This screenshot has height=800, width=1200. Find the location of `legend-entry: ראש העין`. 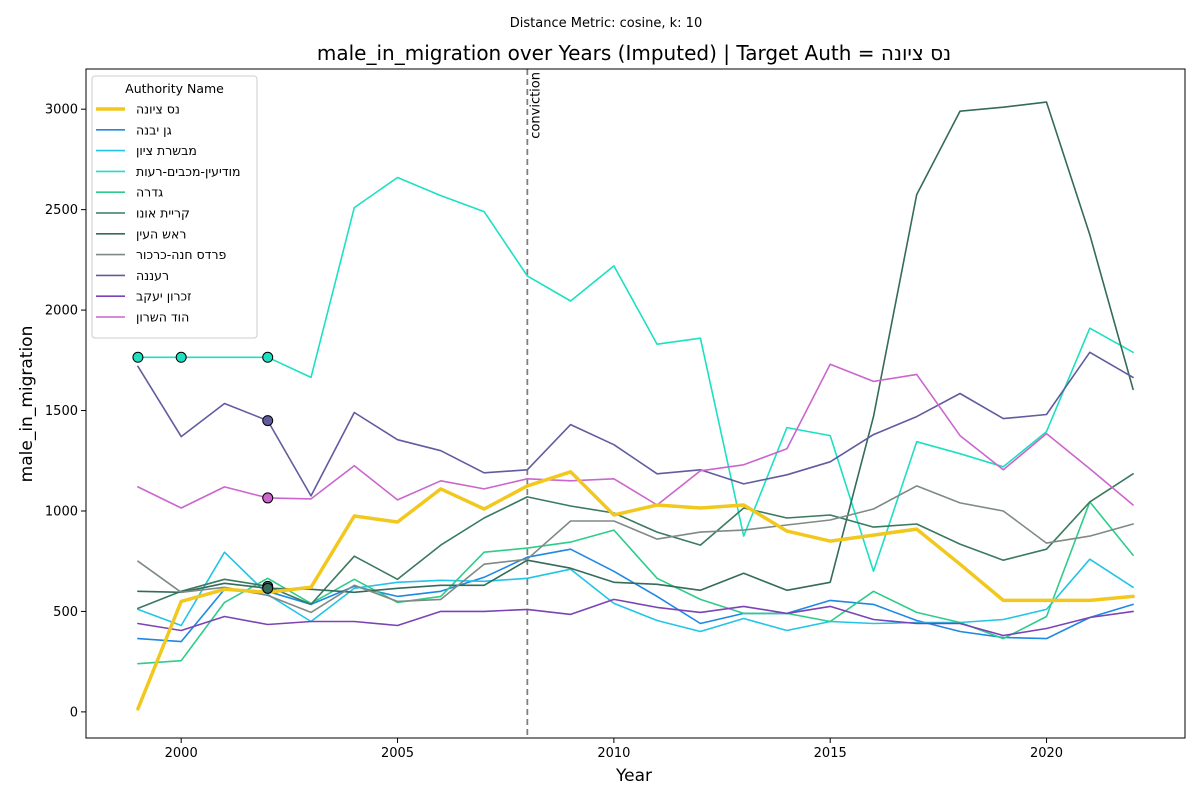

legend-entry: ראש העין is located at coordinates (161, 233).